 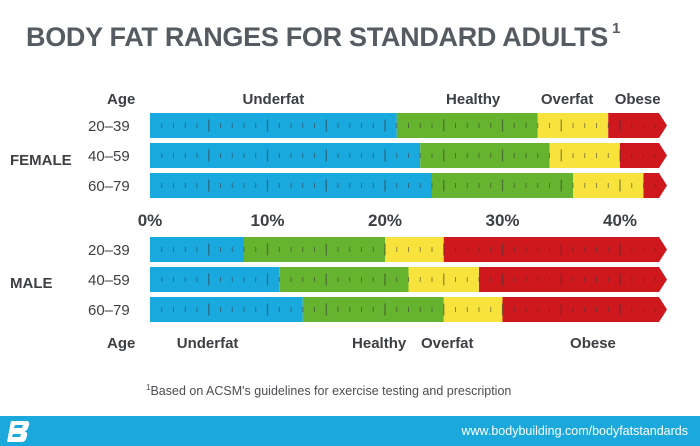 I want to click on x-tick-label: 20%, so click(x=385, y=220).